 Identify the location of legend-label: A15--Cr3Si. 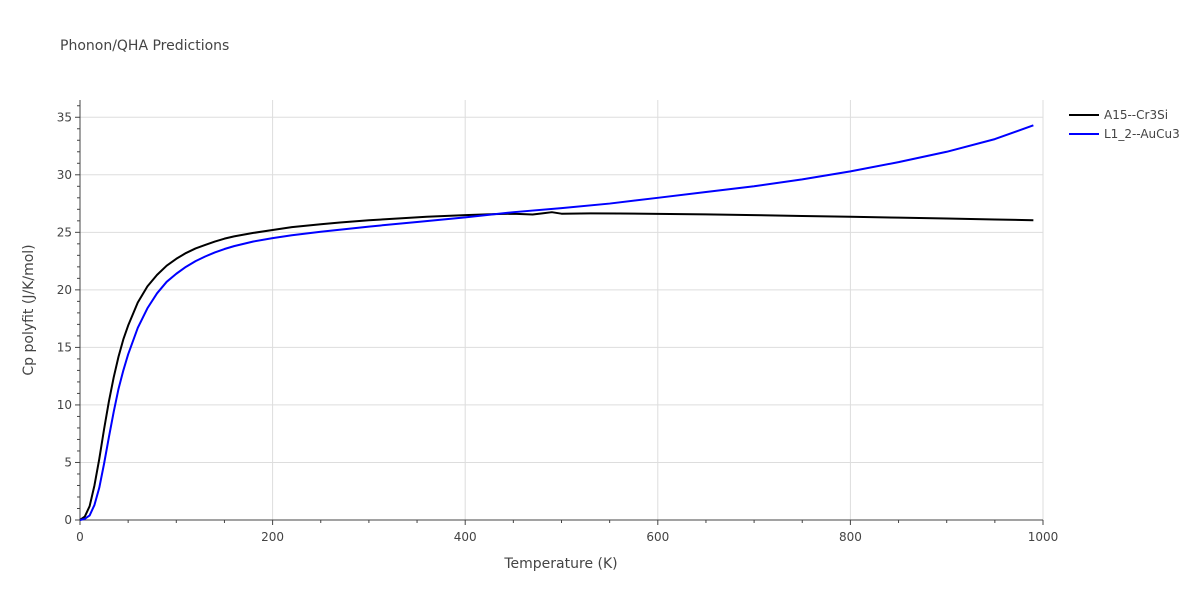
(1136, 115).